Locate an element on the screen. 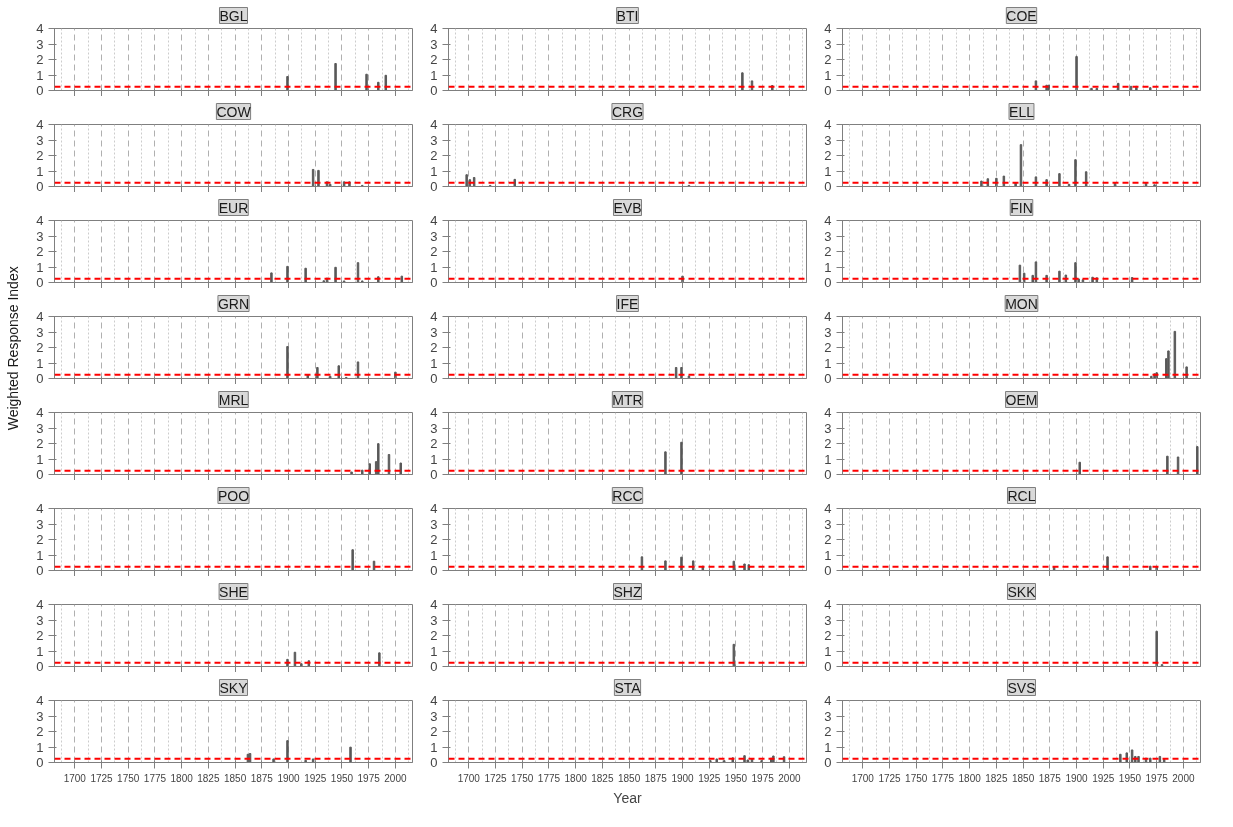 The width and height of the screenshot is (1233, 827). chart-title: BTI is located at coordinates (627, 15).